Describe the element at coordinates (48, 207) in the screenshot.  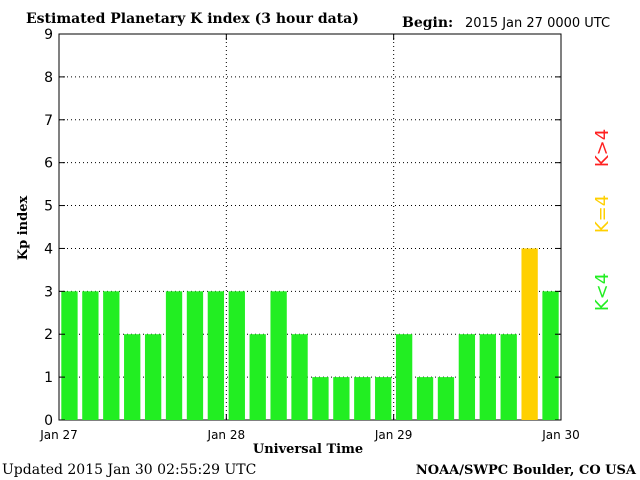
I see `y-tick-label: 5` at that location.